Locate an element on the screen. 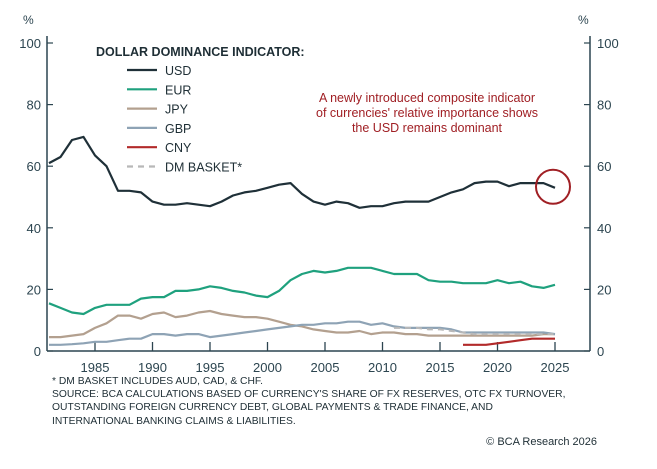  annotation-text: of currencies' relative importance shows is located at coordinates (427, 113).